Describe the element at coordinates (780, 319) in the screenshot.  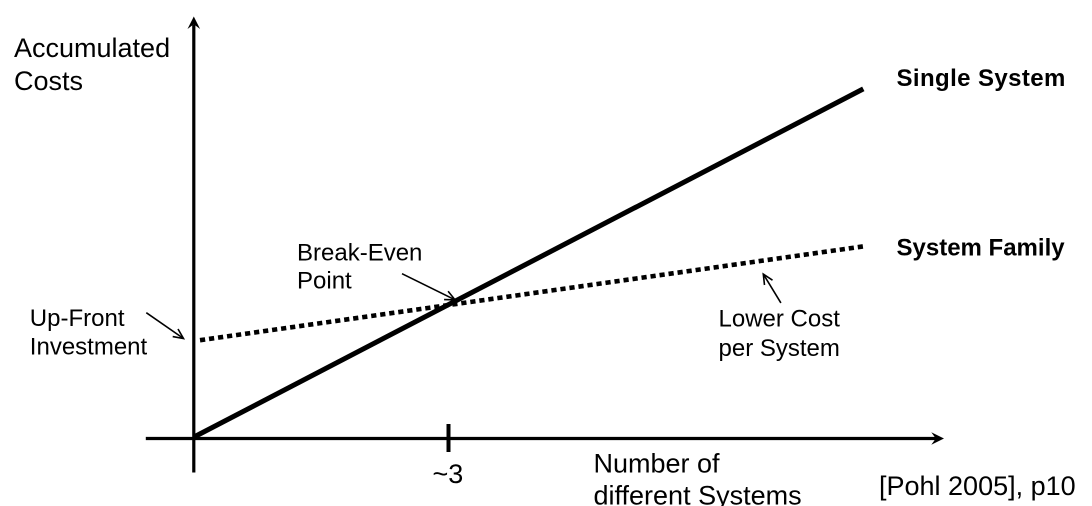
I see `svg-text: Lower Cost` at that location.